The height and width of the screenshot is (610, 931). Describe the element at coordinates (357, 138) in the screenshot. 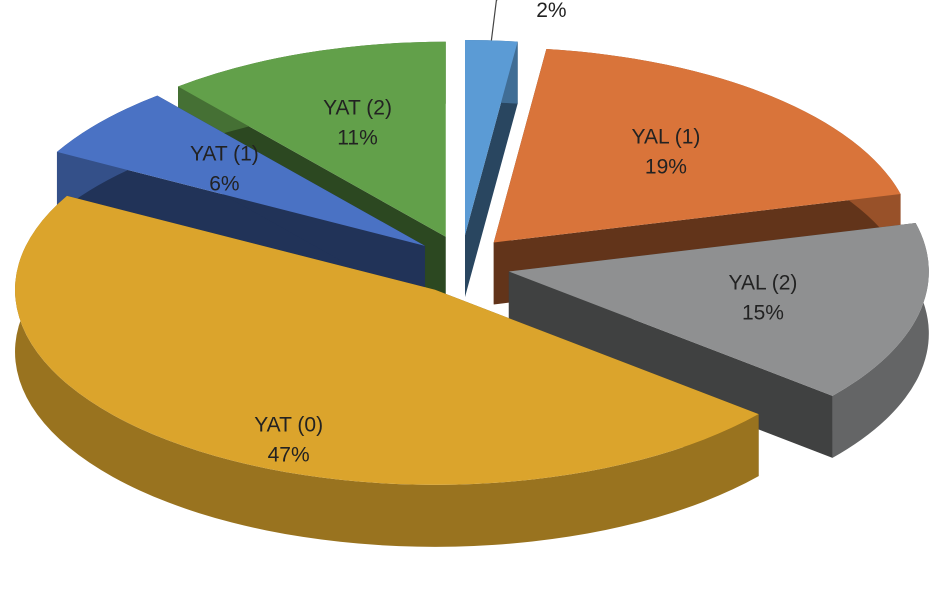

I see `slice-value-label: 11%` at that location.